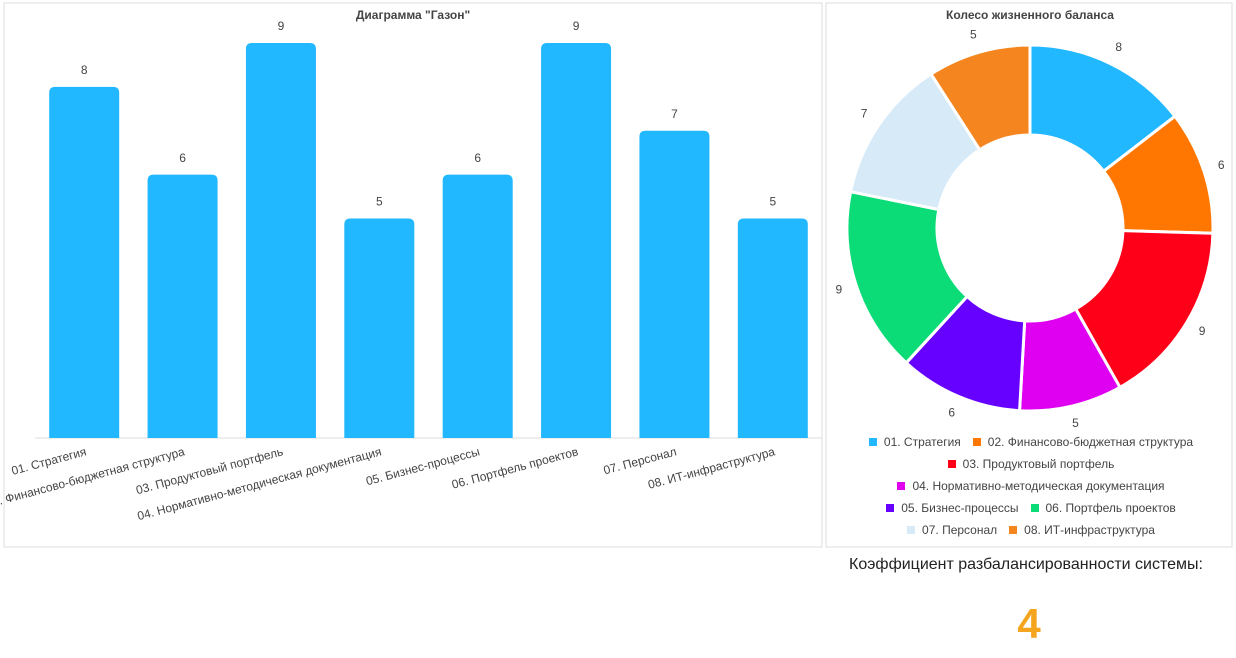 The width and height of the screenshot is (1236, 658). I want to click on pie-title: Колесо жизненного баланса, so click(1030, 15).